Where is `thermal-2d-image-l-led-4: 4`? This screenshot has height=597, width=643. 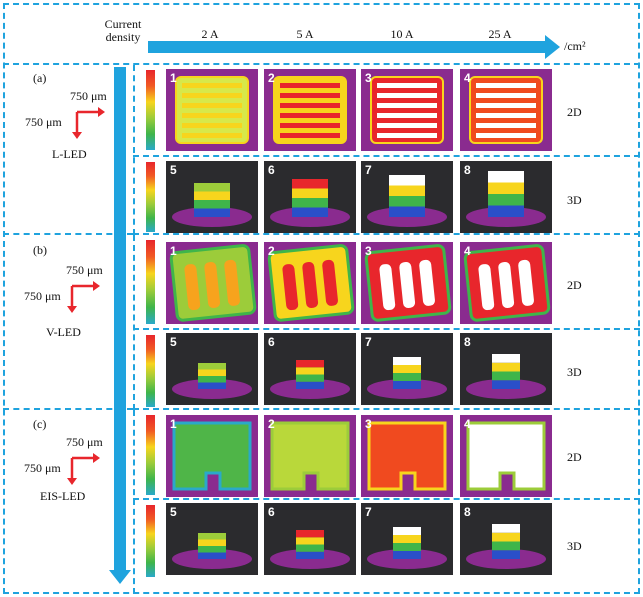
thermal-2d-image-l-led-4: 4 is located at coordinates (506, 110).